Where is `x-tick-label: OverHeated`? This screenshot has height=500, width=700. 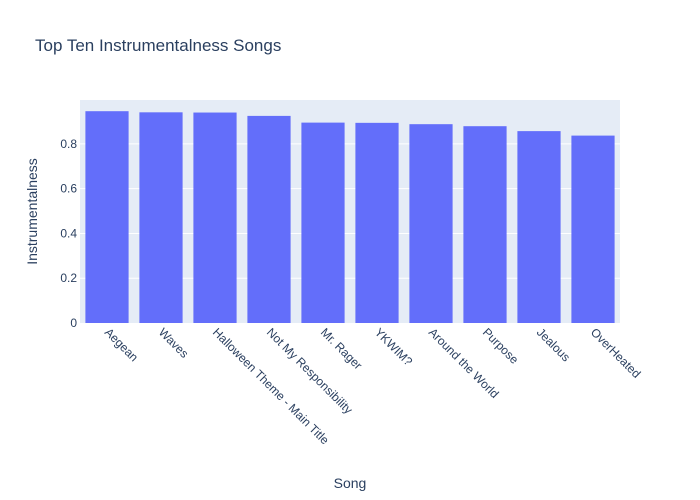
x-tick-label: OverHeated is located at coordinates (616, 353).